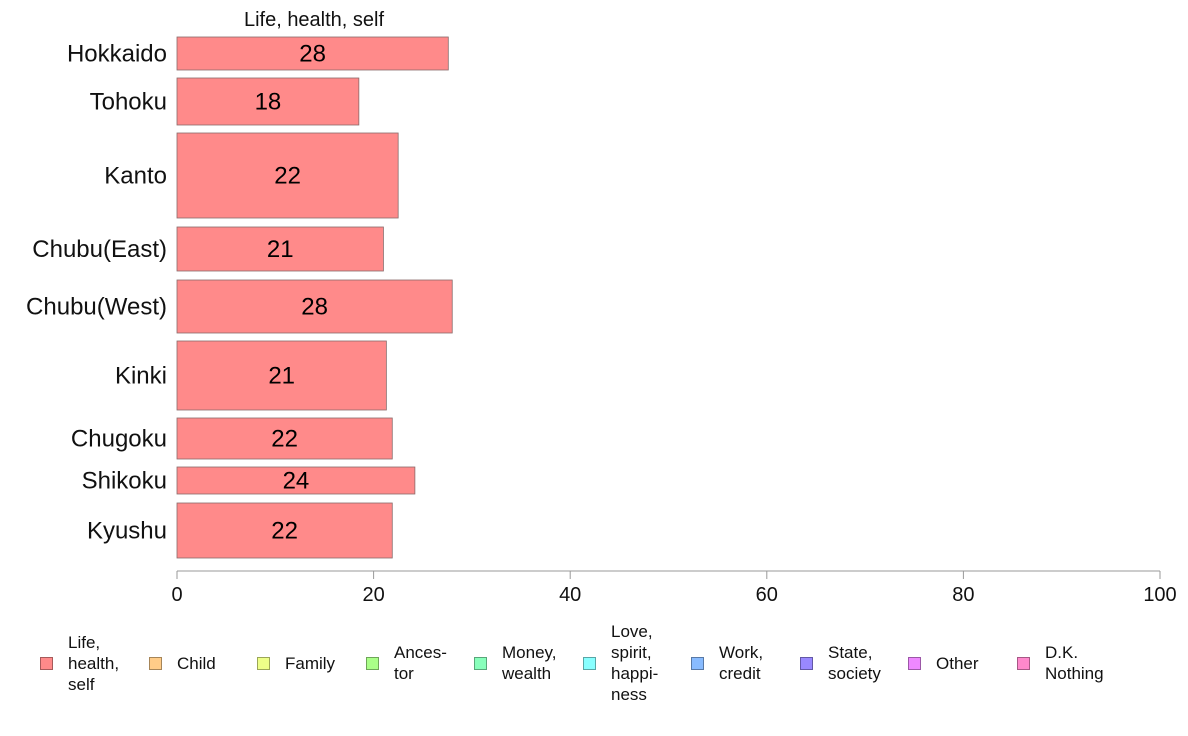 The height and width of the screenshot is (736, 1188). Describe the element at coordinates (128, 102) in the screenshot. I see `category-label: Tohoku` at that location.